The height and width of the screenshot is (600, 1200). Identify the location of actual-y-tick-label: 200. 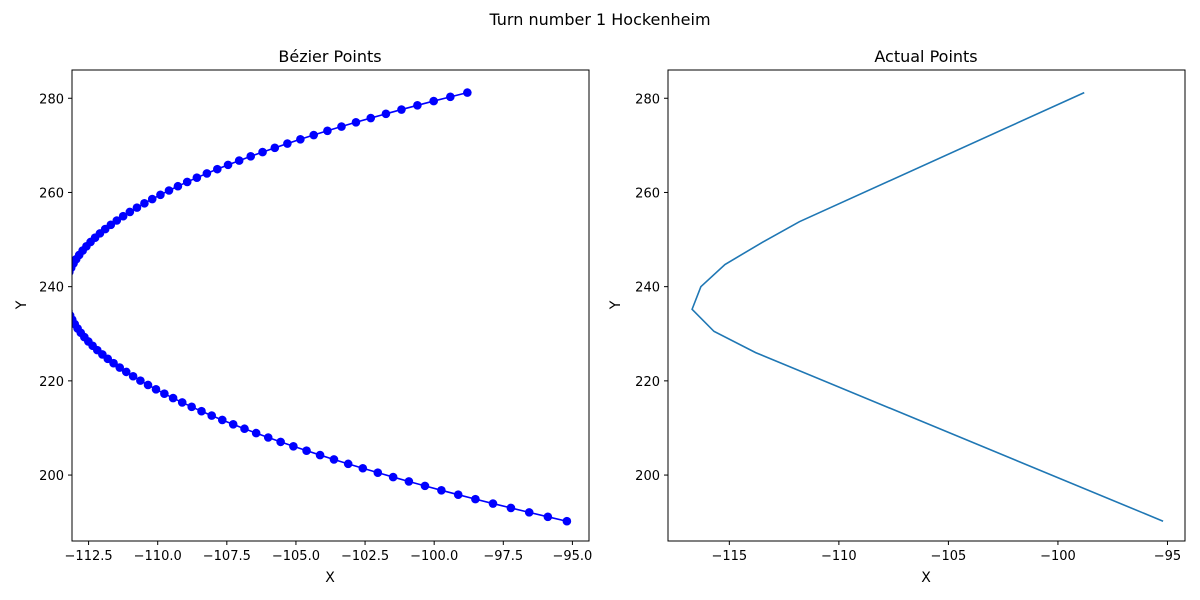
(647, 476).